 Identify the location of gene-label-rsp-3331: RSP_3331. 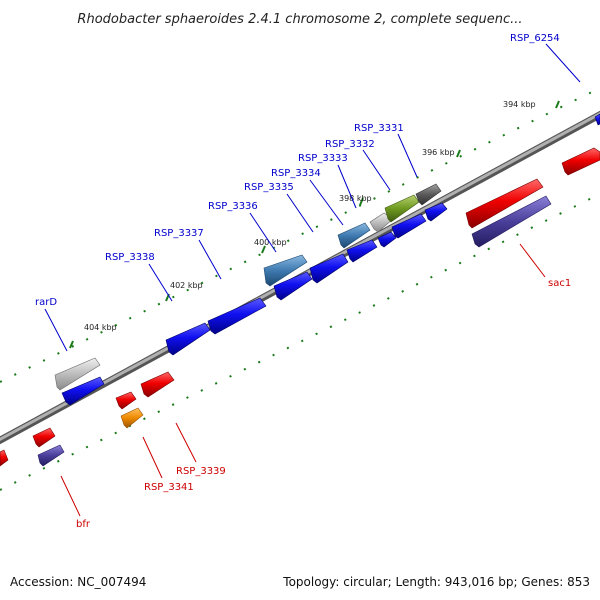
(379, 128).